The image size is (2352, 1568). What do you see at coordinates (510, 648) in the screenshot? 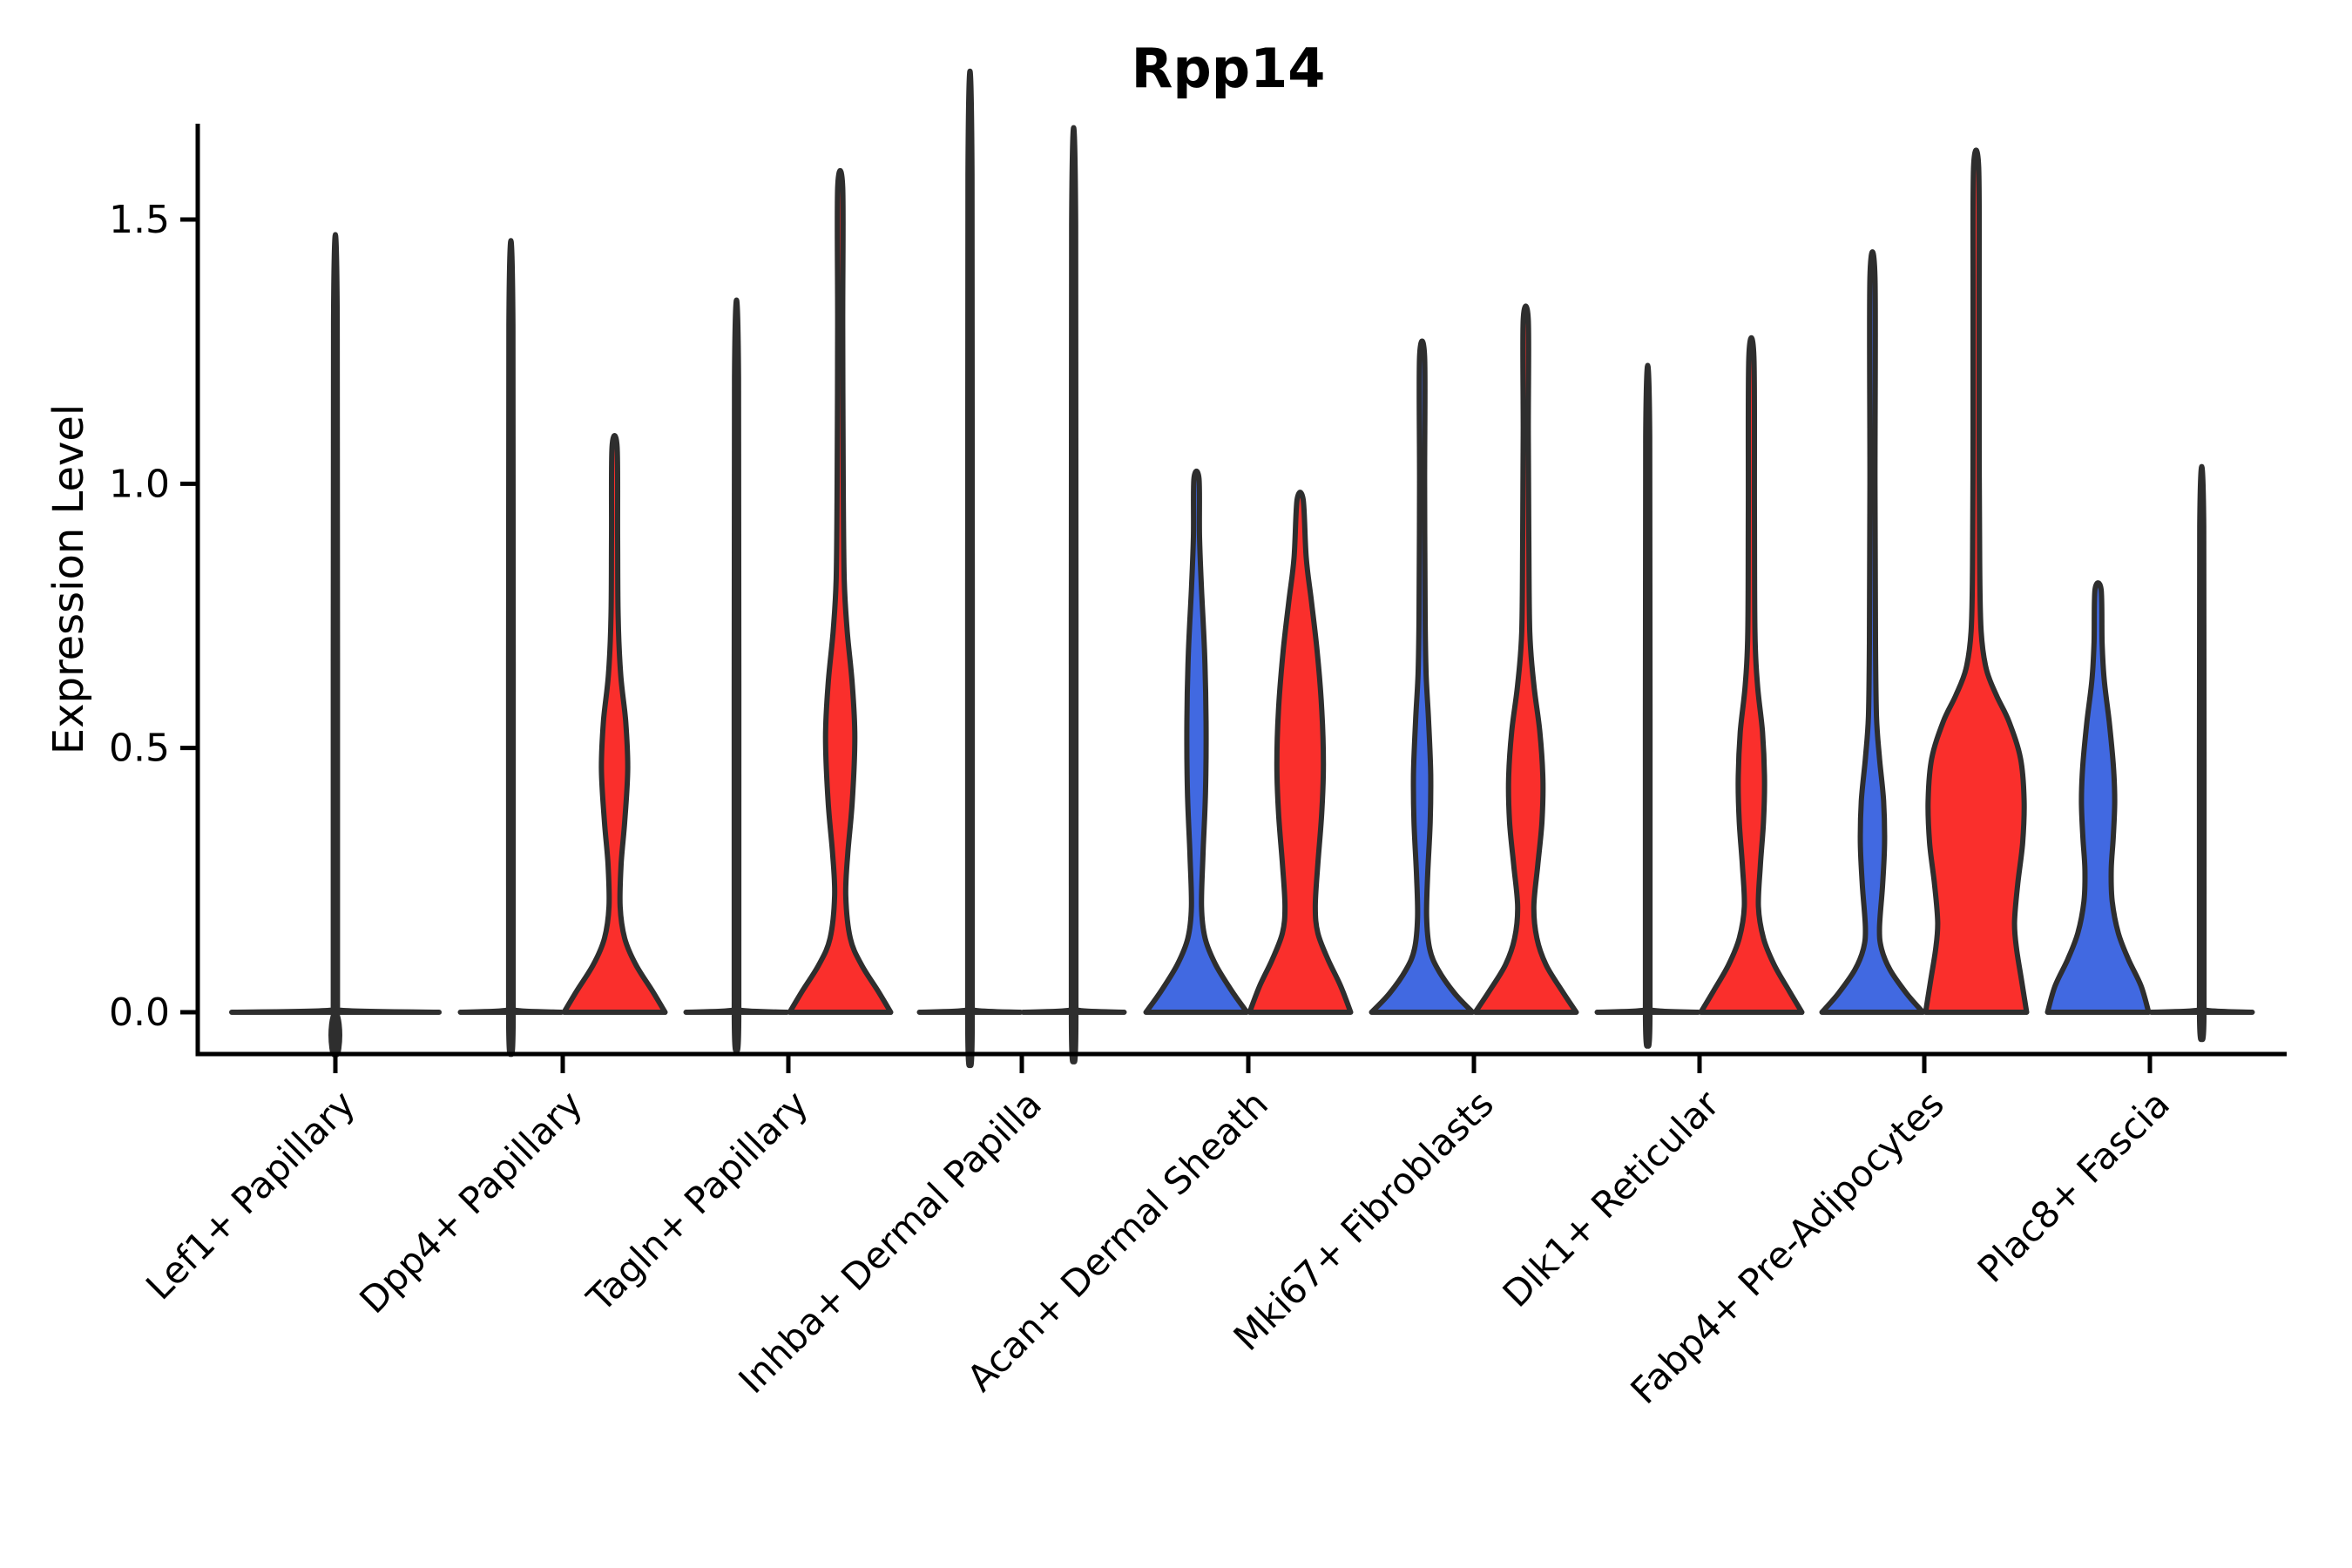
I see `violin-dpp4-papillary-left` at bounding box center [510, 648].